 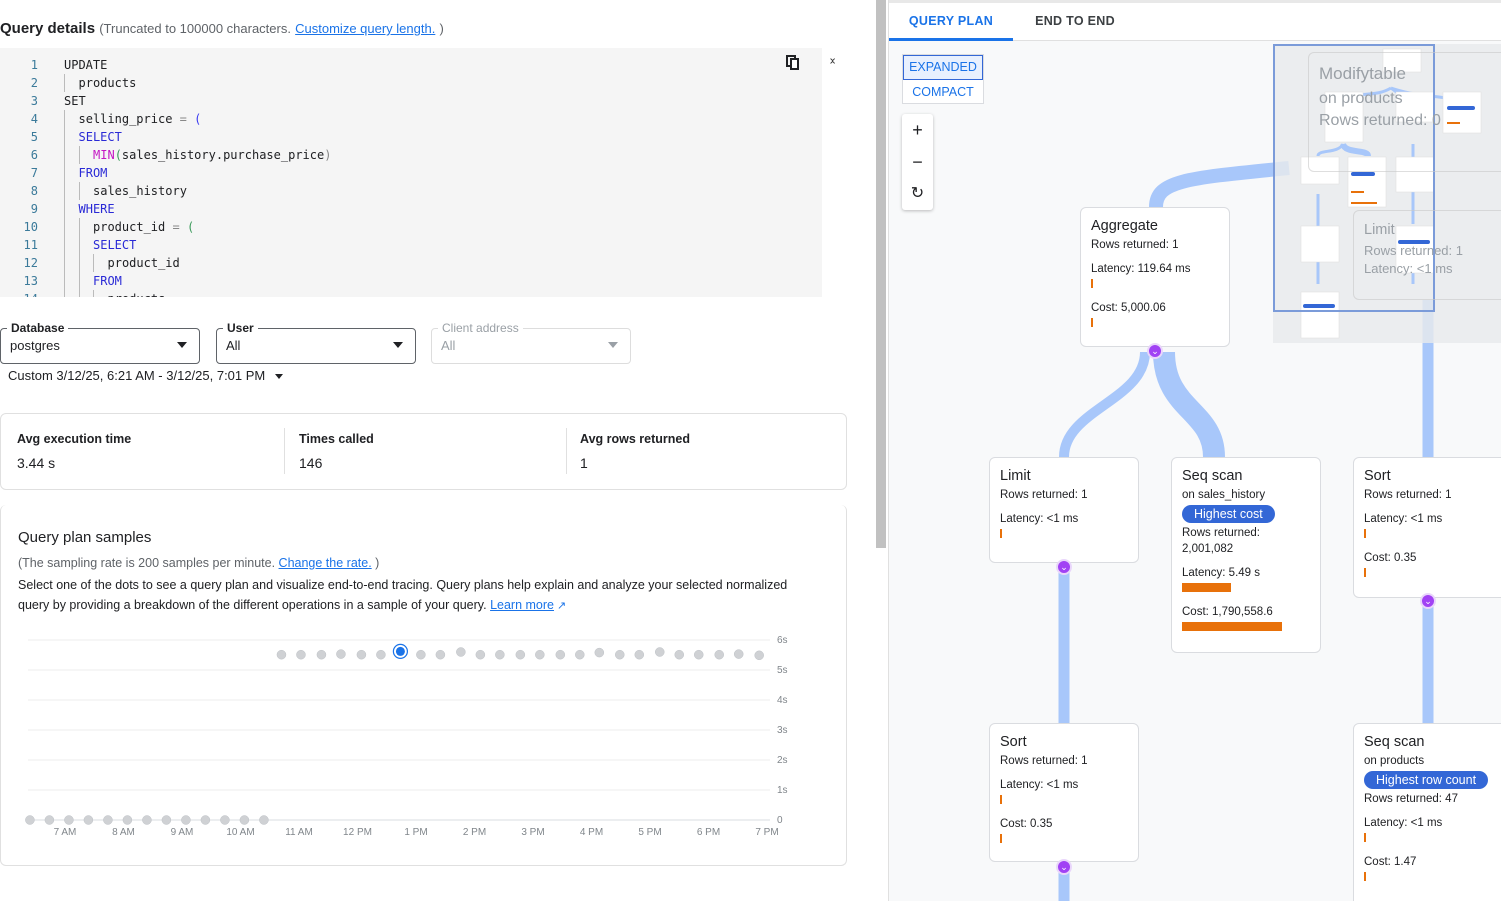 What do you see at coordinates (190, 227) in the screenshot?
I see `code-token: (` at bounding box center [190, 227].